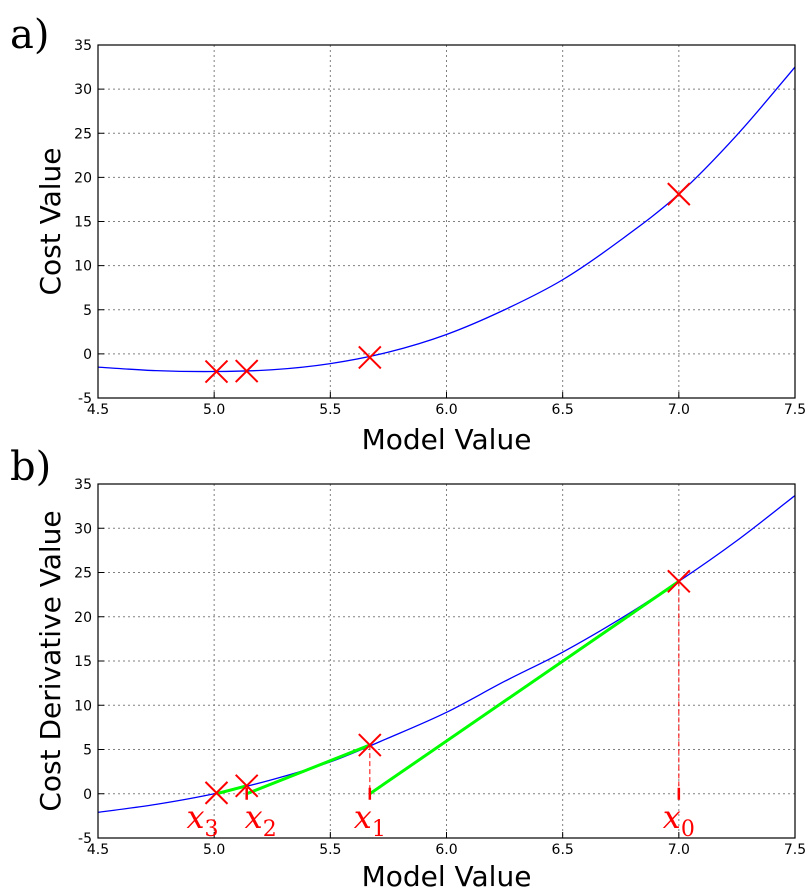 Image resolution: width=809 pixels, height=895 pixels. I want to click on iterate-label-x3: x3, so click(202, 820).